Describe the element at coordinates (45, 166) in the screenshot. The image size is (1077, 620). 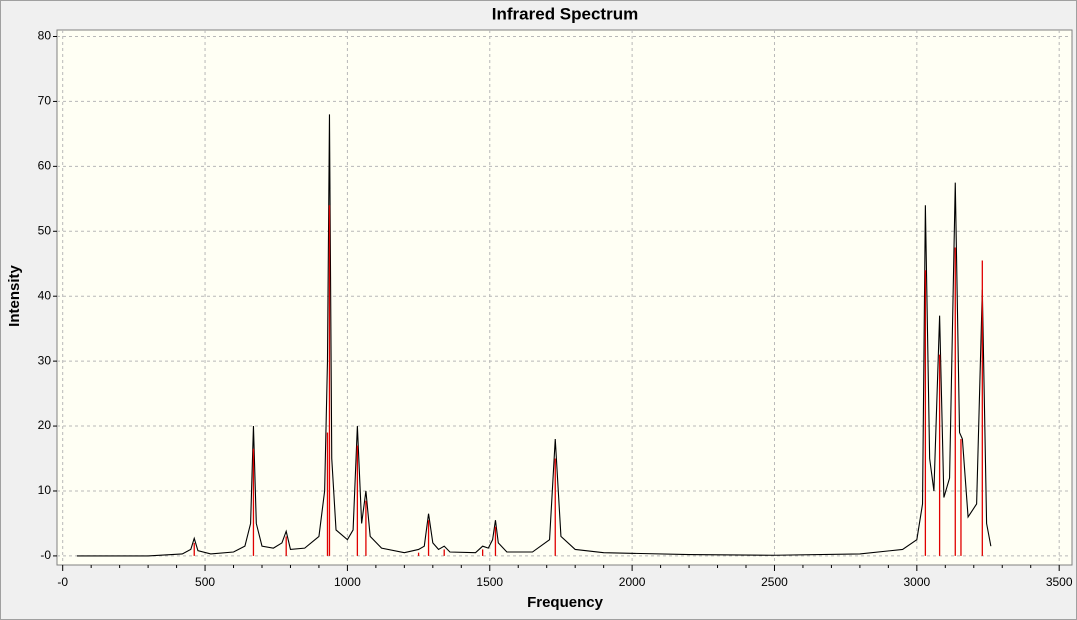
I see `y-tick-label: 60` at that location.